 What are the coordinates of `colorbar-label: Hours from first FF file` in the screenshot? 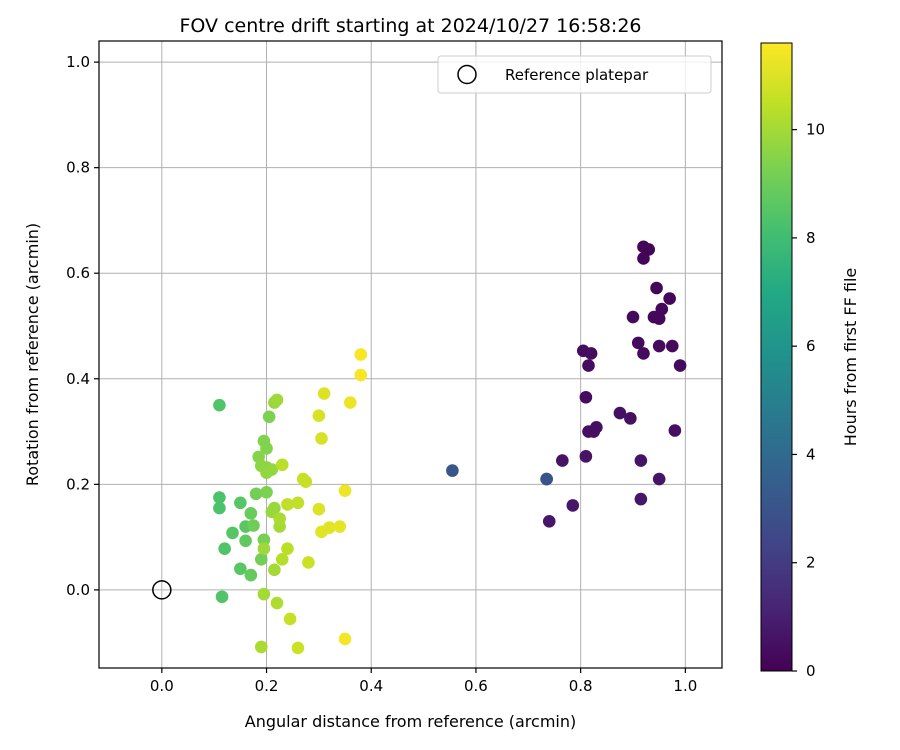 It's located at (850, 357).